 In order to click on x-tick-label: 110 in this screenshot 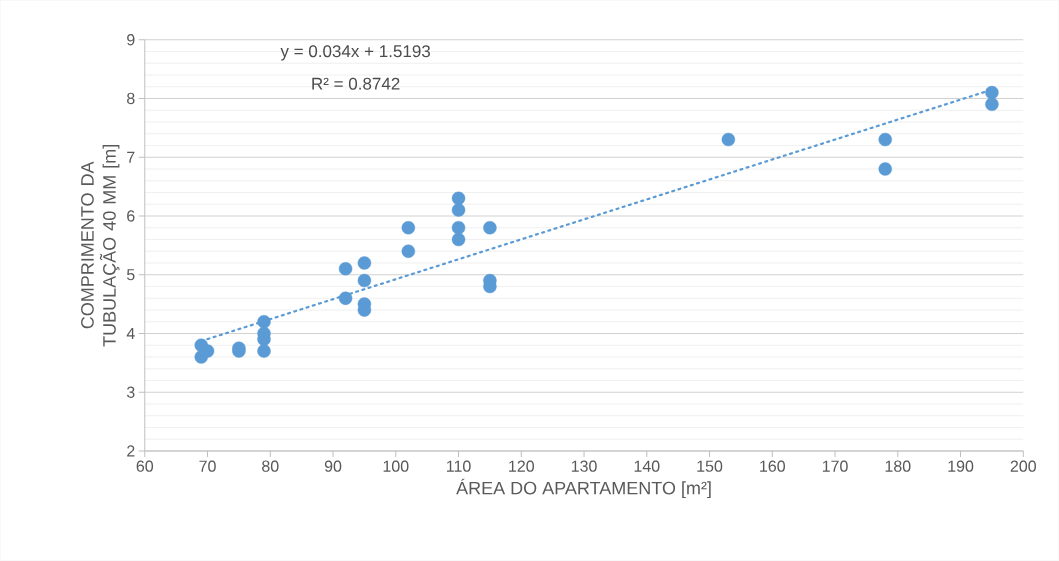, I will do `click(459, 466)`.